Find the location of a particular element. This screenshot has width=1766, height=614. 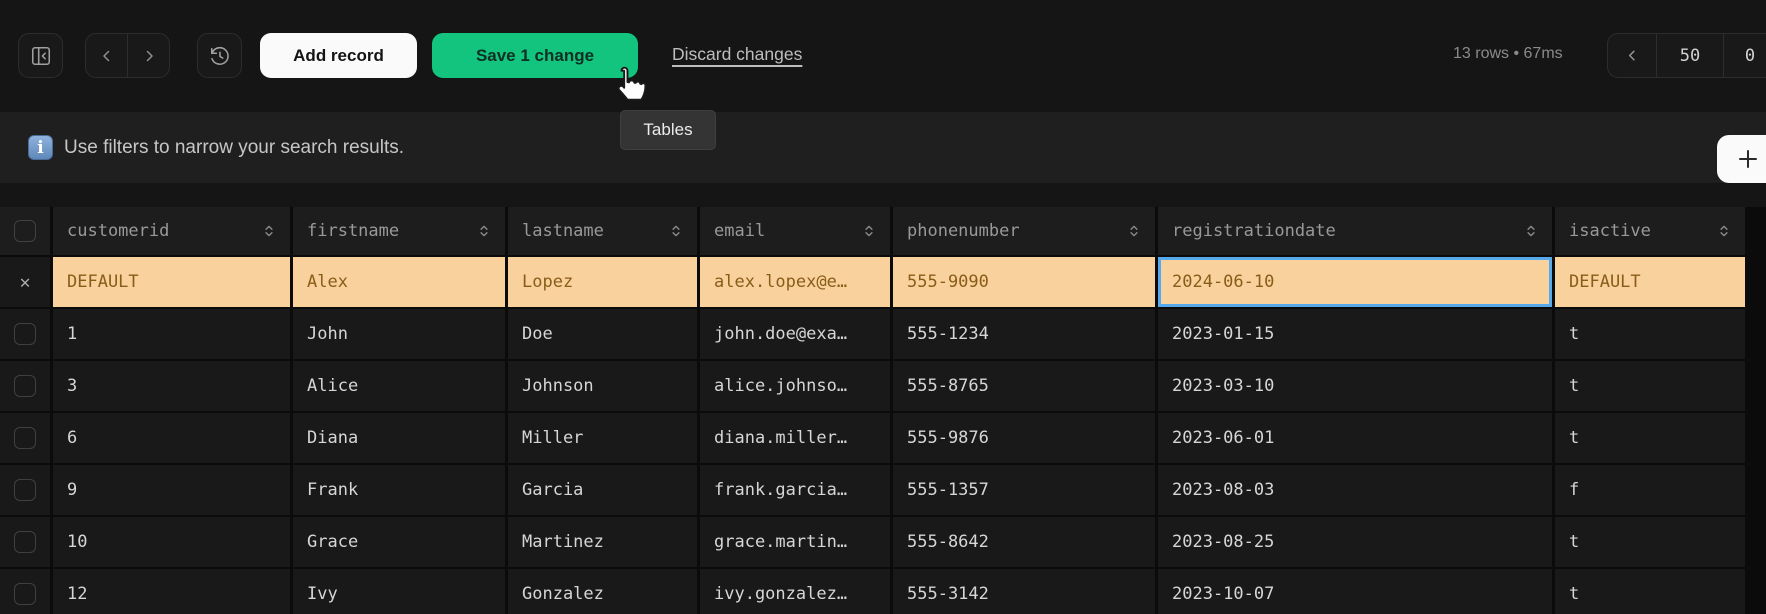

column-header-customerid: customerid is located at coordinates (171, 231).